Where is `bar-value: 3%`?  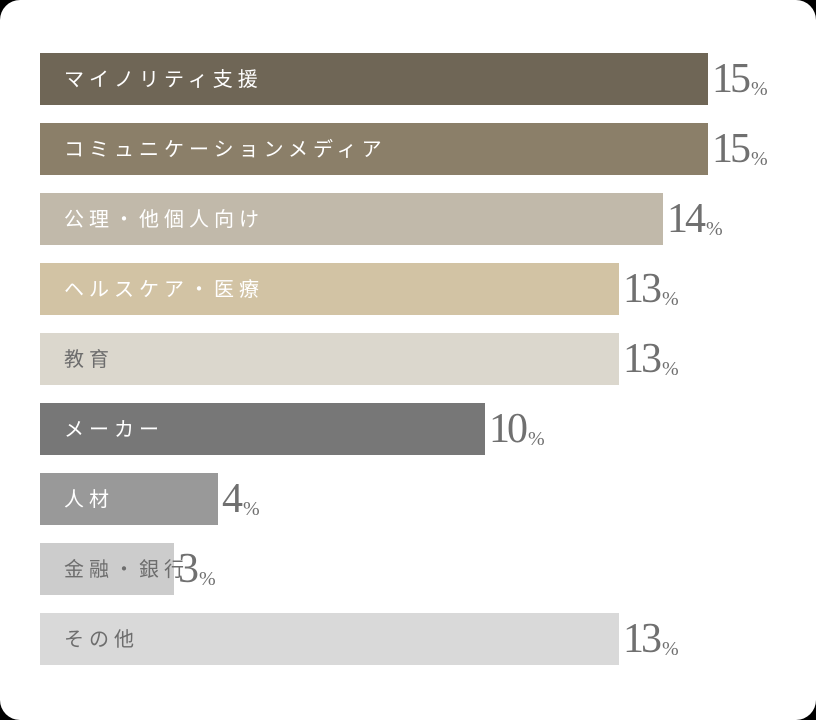
bar-value: 3% is located at coordinates (197, 569).